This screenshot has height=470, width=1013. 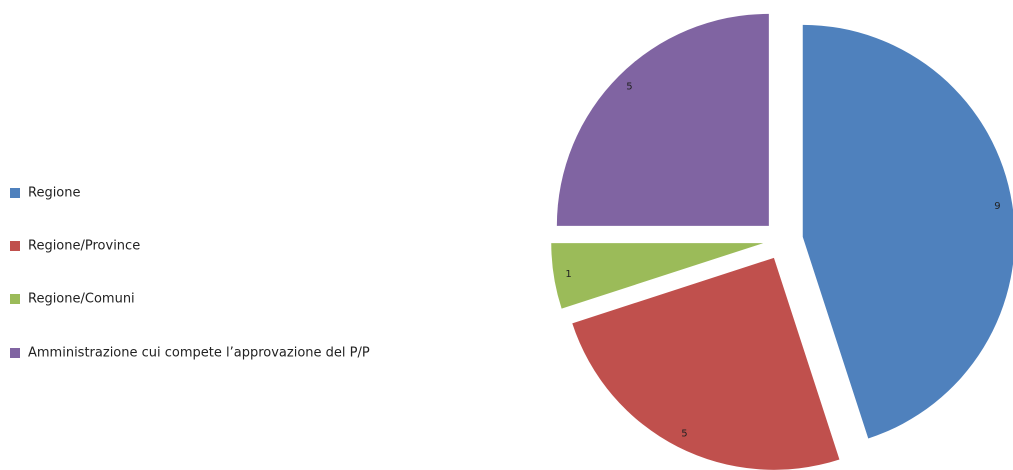 What do you see at coordinates (54, 193) in the screenshot?
I see `legend-label: Regione` at bounding box center [54, 193].